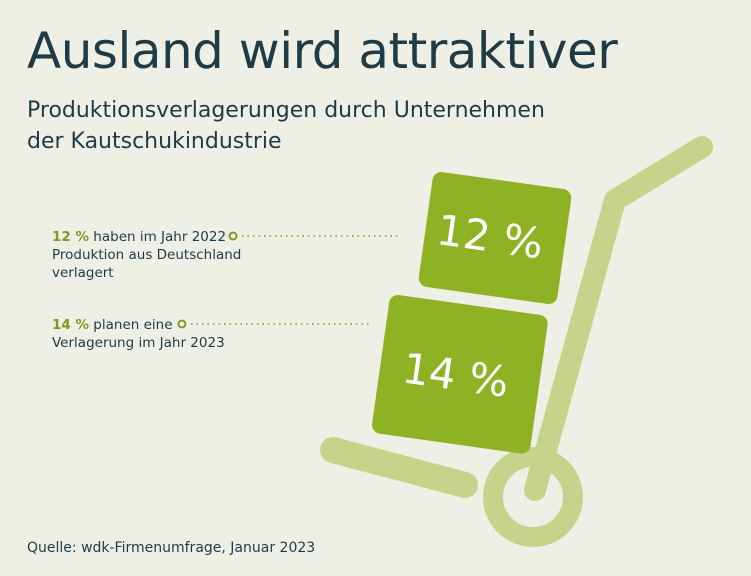  I want to click on source-note: Quelle: wdk-Firmenumfrage, Januar 2023, so click(171, 548).